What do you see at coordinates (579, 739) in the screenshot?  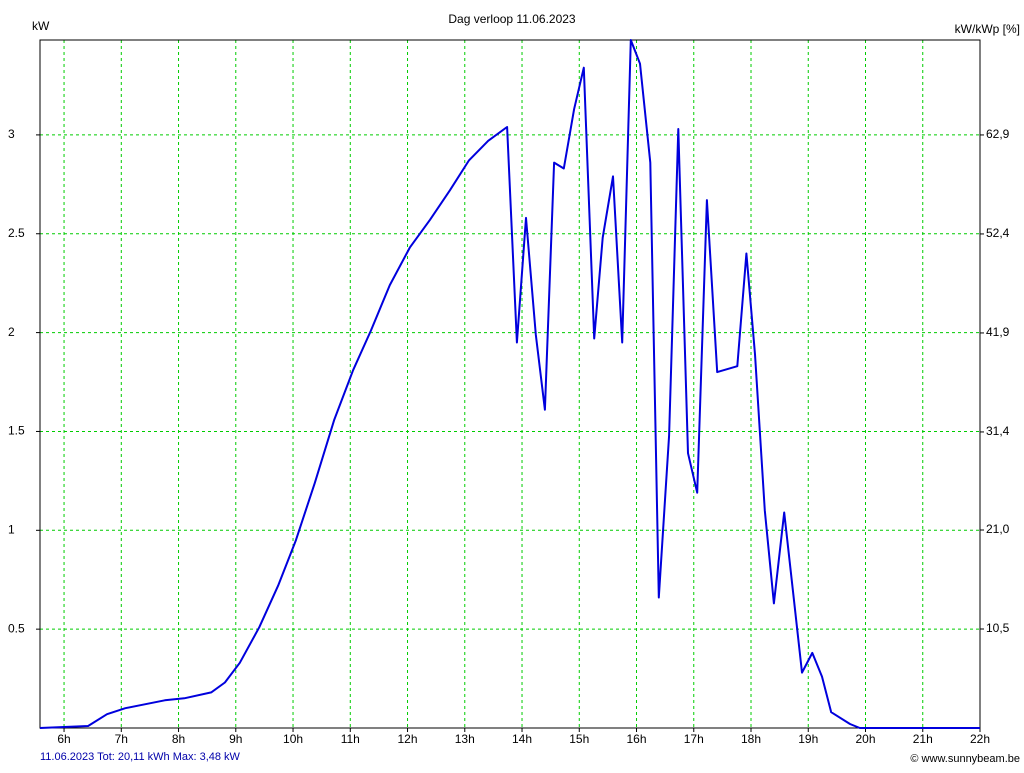 I see `x-tick-label: 15h` at bounding box center [579, 739].